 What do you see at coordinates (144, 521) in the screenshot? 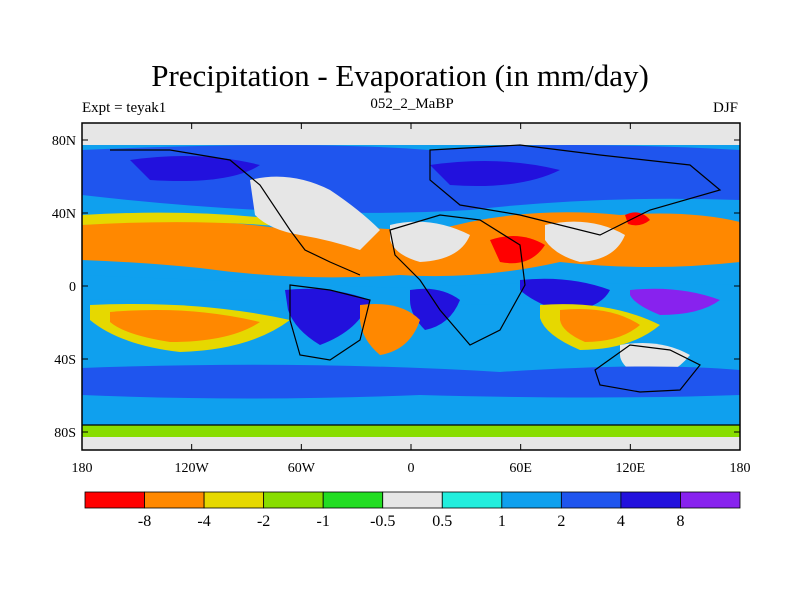
I see `colorbar-label: -8` at bounding box center [144, 521].